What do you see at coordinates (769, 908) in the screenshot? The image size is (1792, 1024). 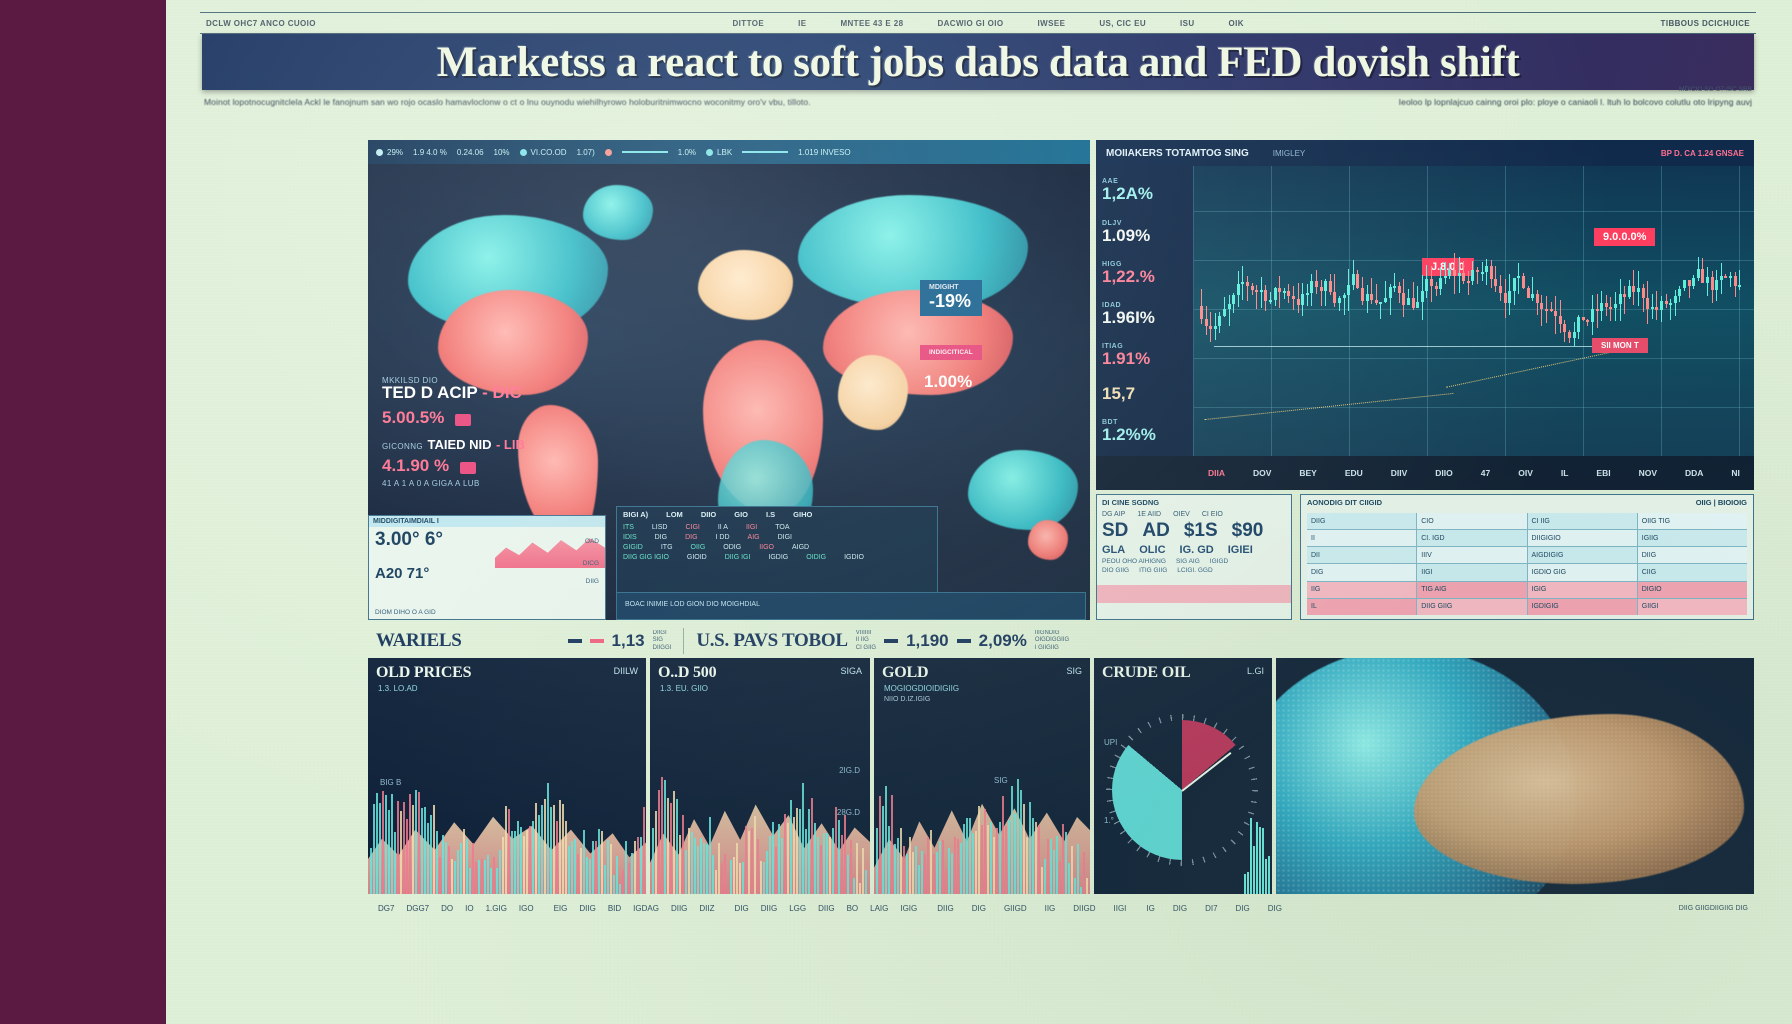 I see `axis-label: DIIG` at bounding box center [769, 908].